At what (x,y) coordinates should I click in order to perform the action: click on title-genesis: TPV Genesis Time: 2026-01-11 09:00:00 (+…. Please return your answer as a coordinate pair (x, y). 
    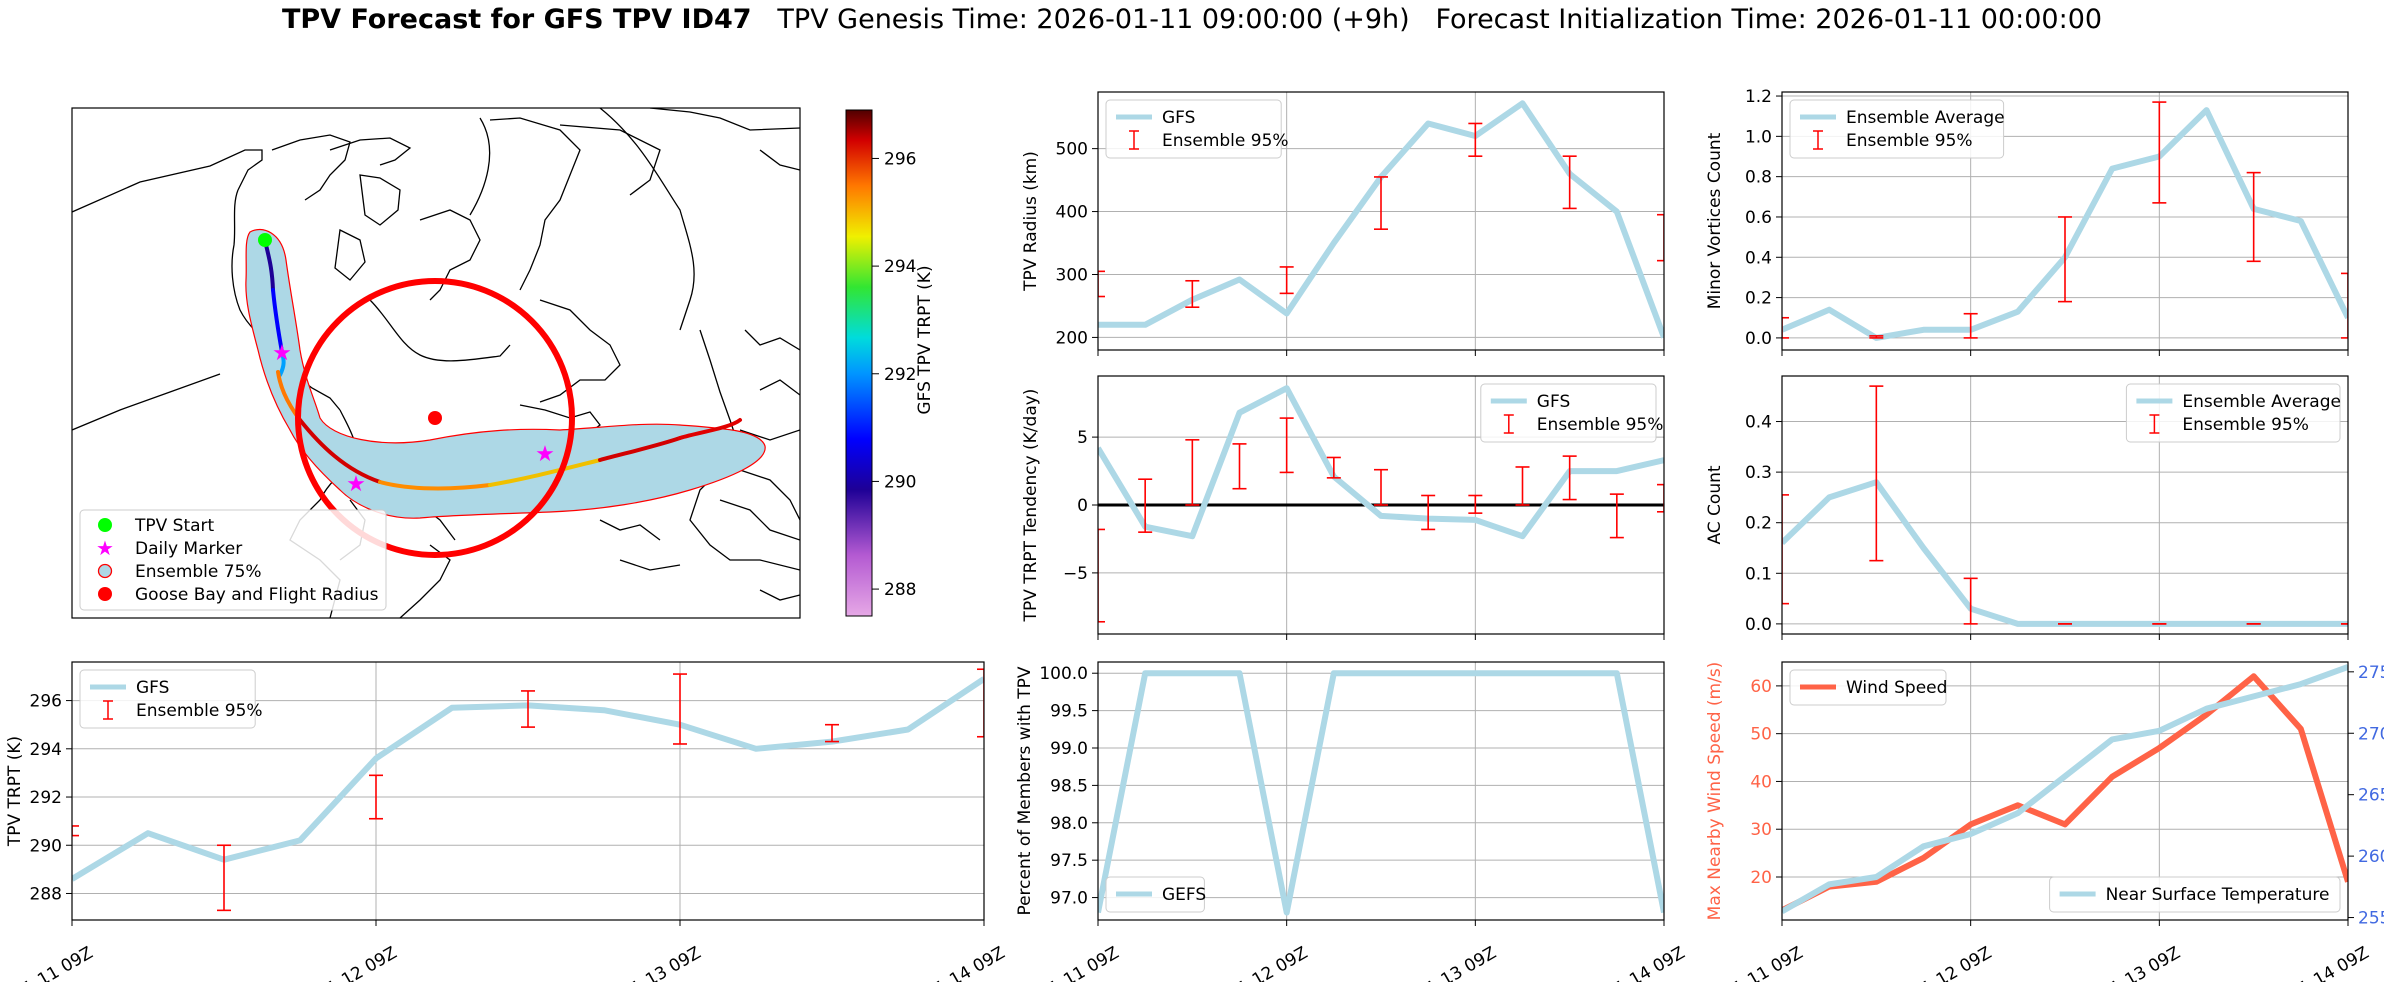
    Looking at the image, I should click on (1093, 19).